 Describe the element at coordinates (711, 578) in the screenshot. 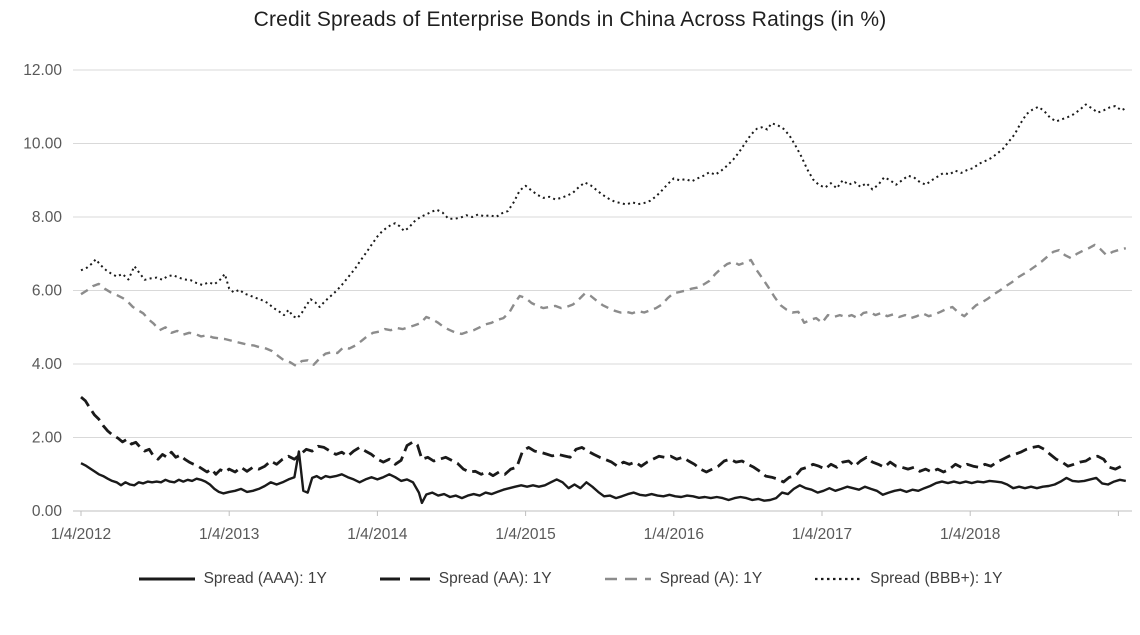

I see `legend-label-spread-a: Spread (A): 1Y` at that location.